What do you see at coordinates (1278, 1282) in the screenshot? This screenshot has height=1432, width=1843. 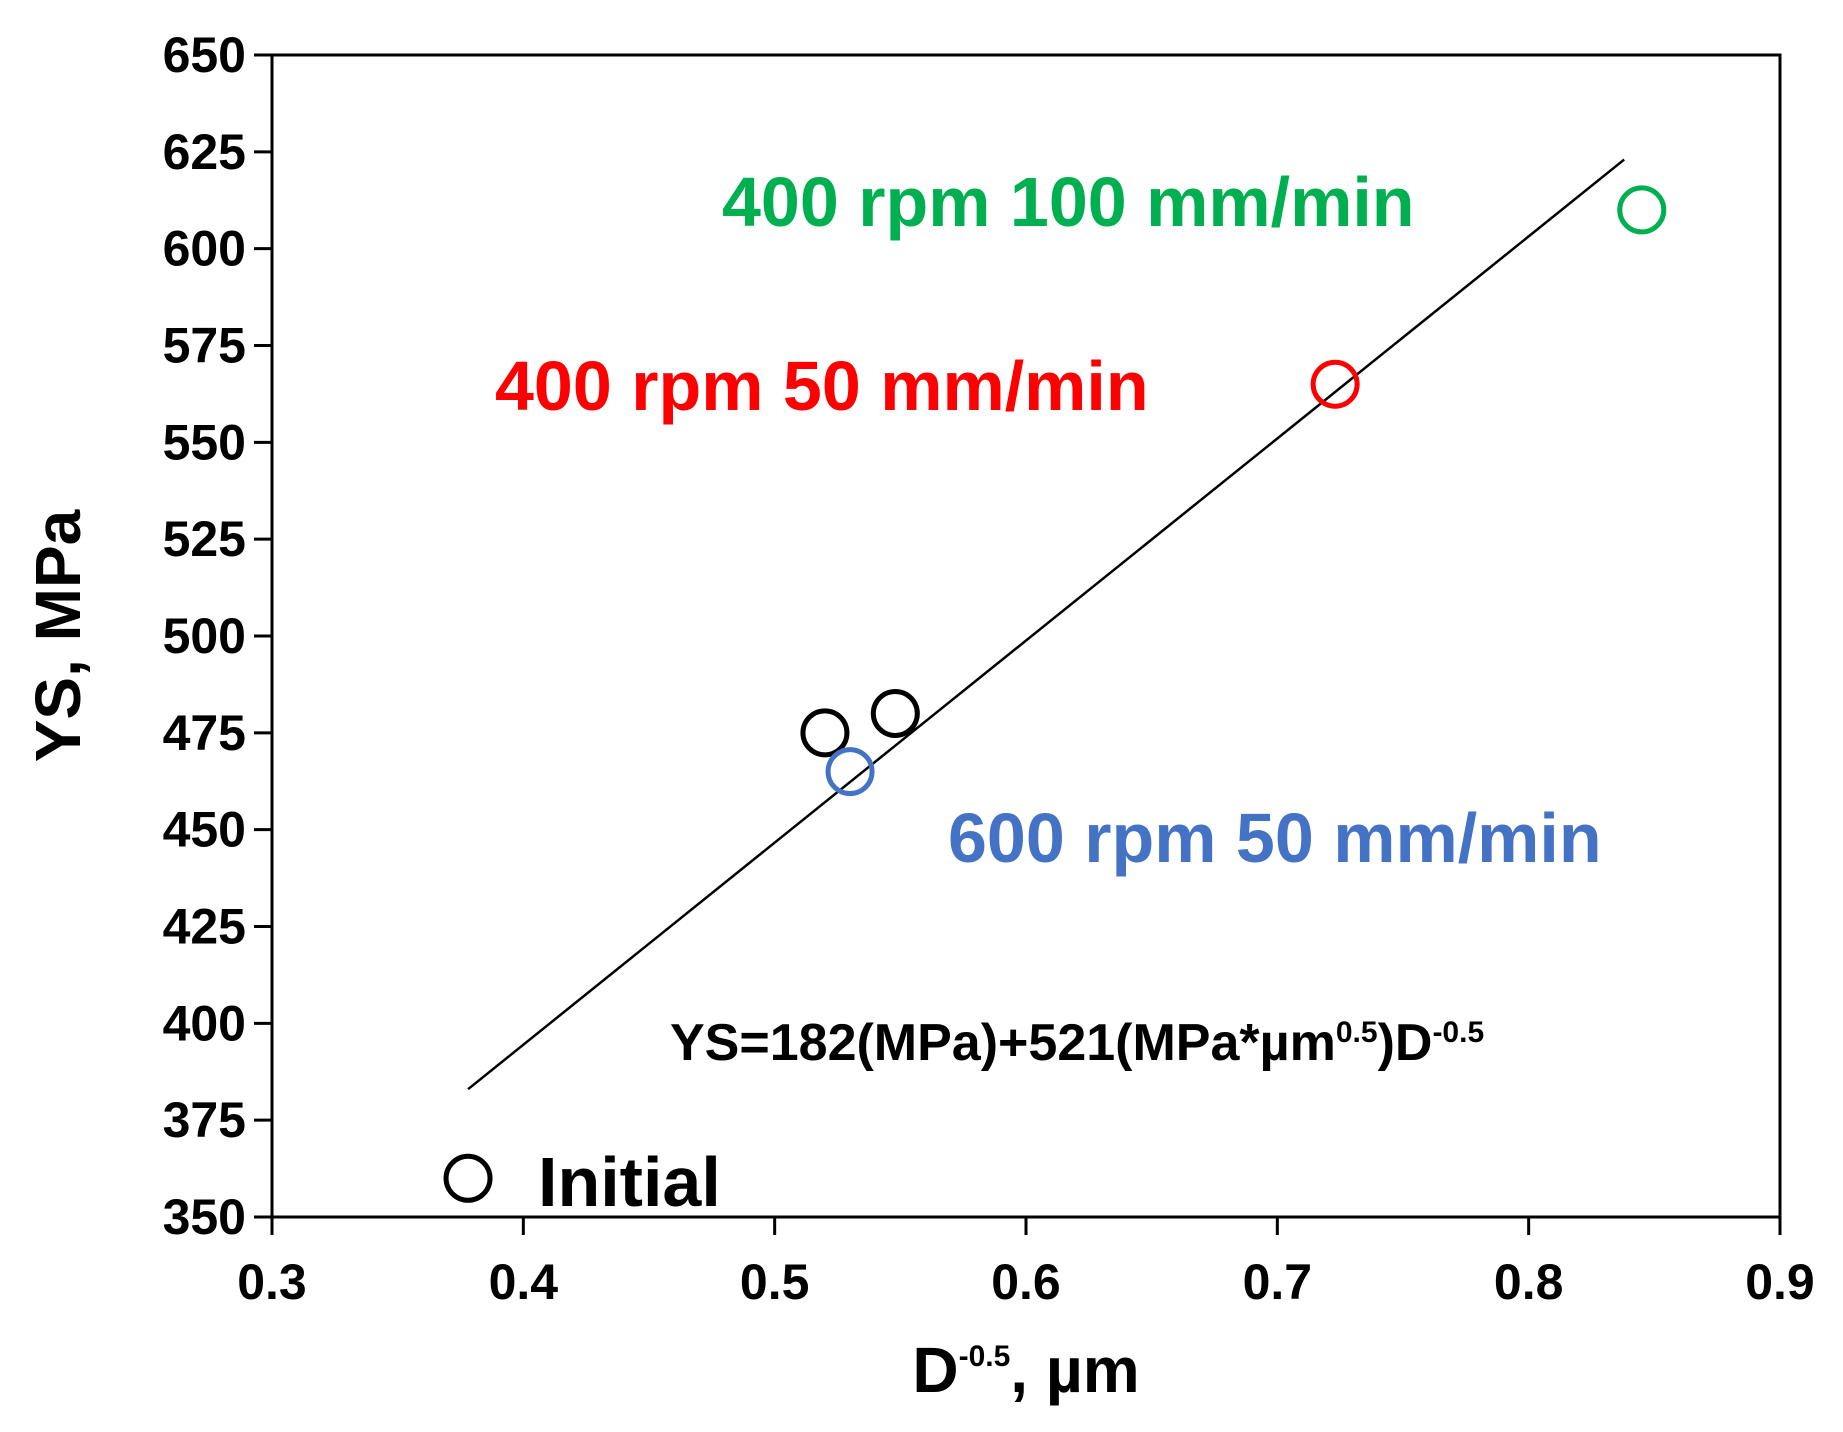 I see `x-tick-label: 0.7` at bounding box center [1278, 1282].